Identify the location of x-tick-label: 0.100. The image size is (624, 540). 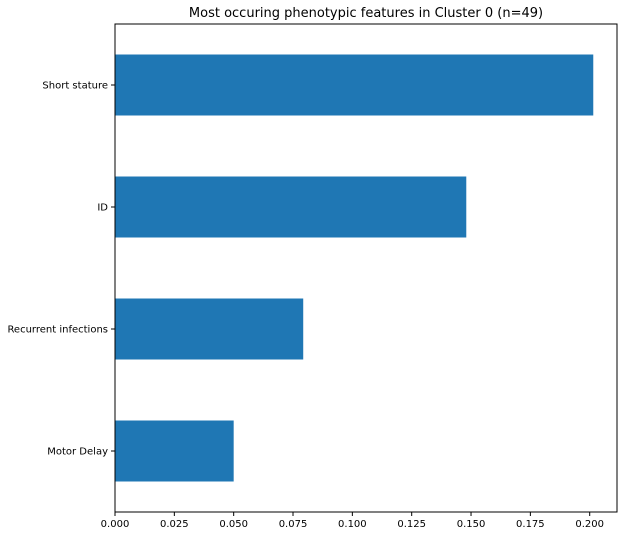
(352, 524).